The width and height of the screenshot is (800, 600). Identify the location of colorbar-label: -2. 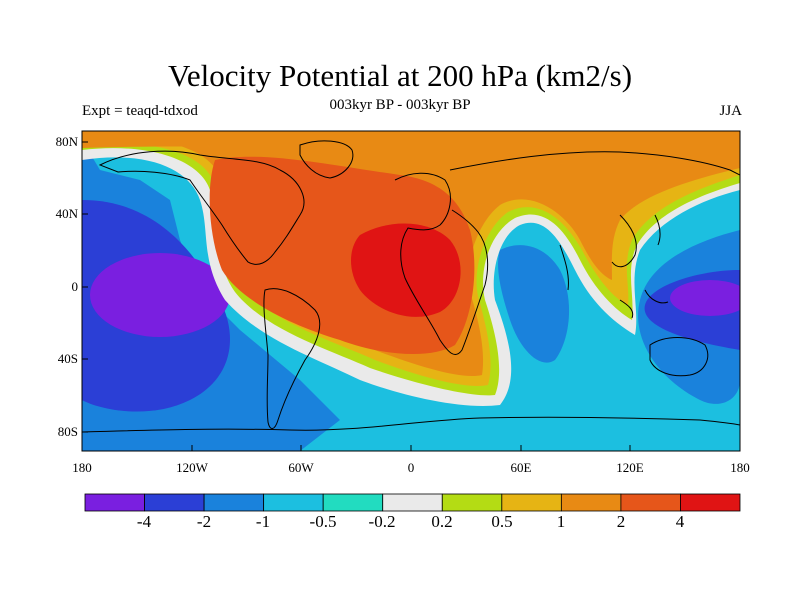
(204, 521).